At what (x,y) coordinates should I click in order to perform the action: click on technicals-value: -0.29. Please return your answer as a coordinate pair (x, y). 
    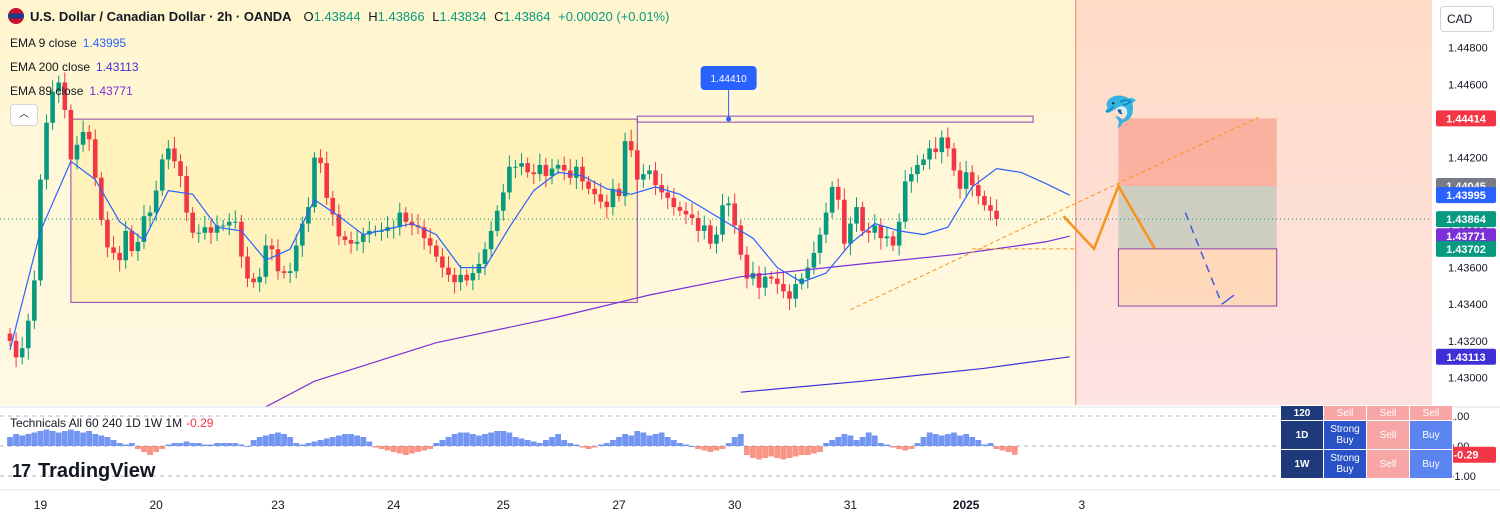
    Looking at the image, I should click on (200, 423).